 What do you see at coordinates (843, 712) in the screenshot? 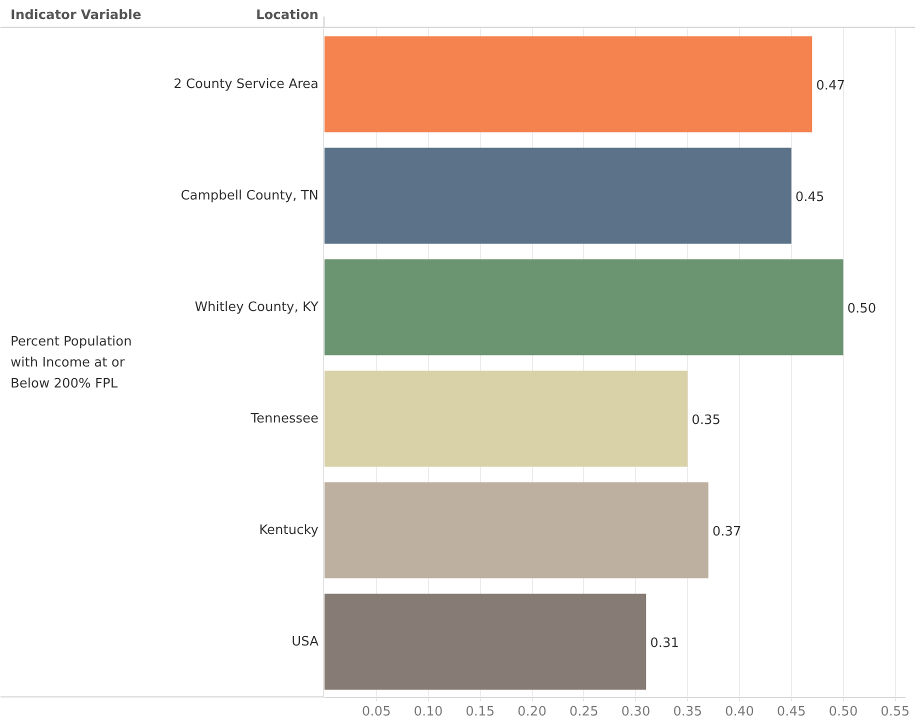
I see `x-tick-label: 0.50` at bounding box center [843, 712].